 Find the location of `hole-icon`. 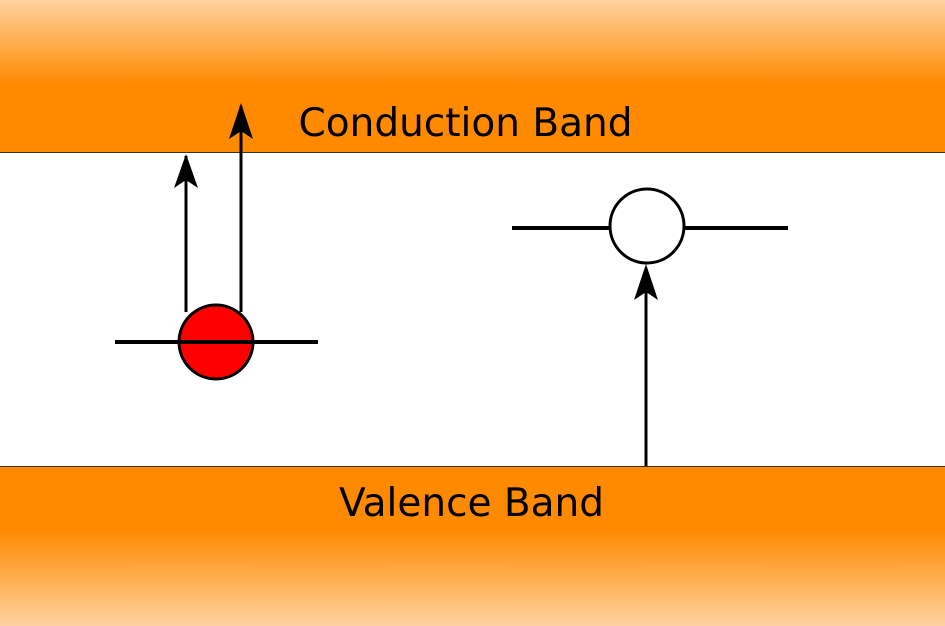

hole-icon is located at coordinates (647, 226).